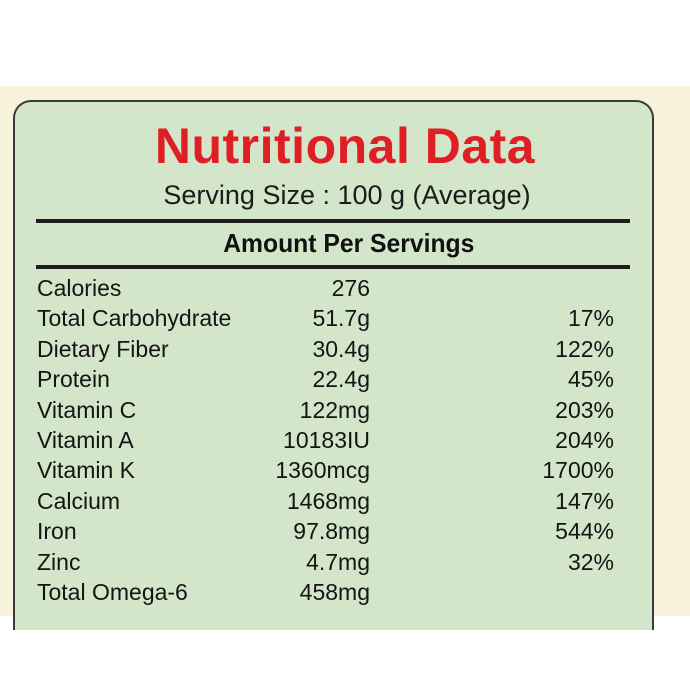 This screenshot has height=700, width=690. Describe the element at coordinates (134, 318) in the screenshot. I see `nutrient-name: Total Carbohydrate` at that location.